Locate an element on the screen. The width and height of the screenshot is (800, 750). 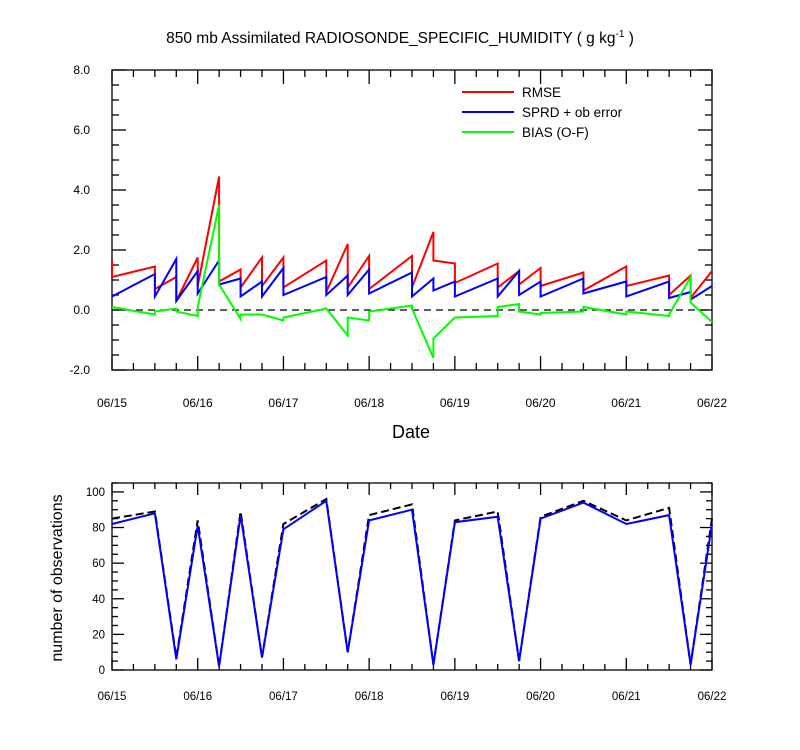
y-tick-label: 6.0 is located at coordinates (81, 130).